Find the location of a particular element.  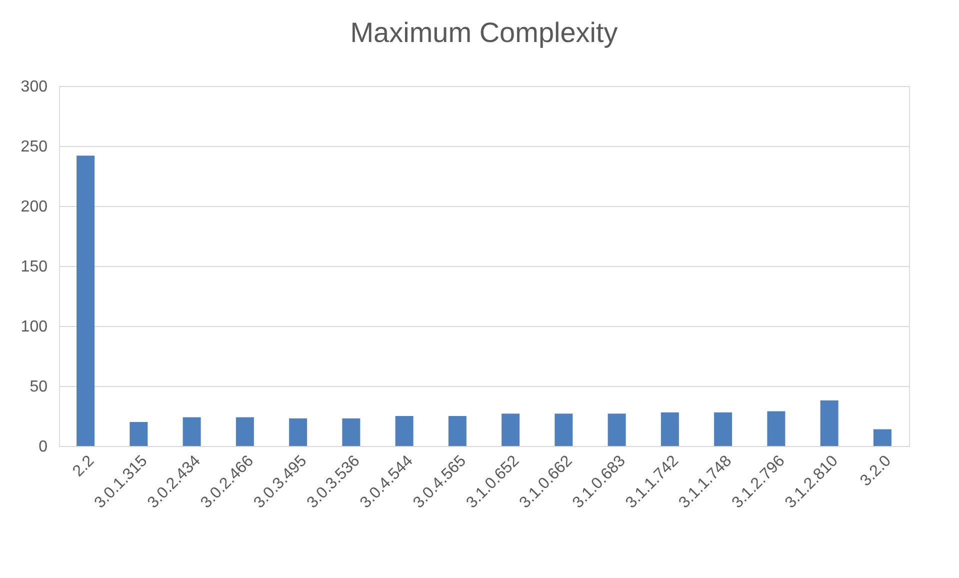

y-tick-label: 50 is located at coordinates (39, 387).